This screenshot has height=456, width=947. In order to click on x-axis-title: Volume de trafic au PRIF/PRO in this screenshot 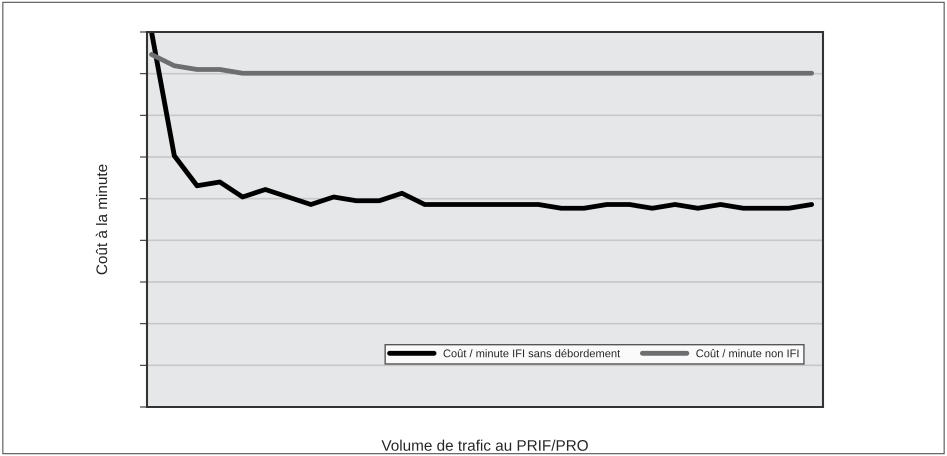, I will do `click(484, 445)`.